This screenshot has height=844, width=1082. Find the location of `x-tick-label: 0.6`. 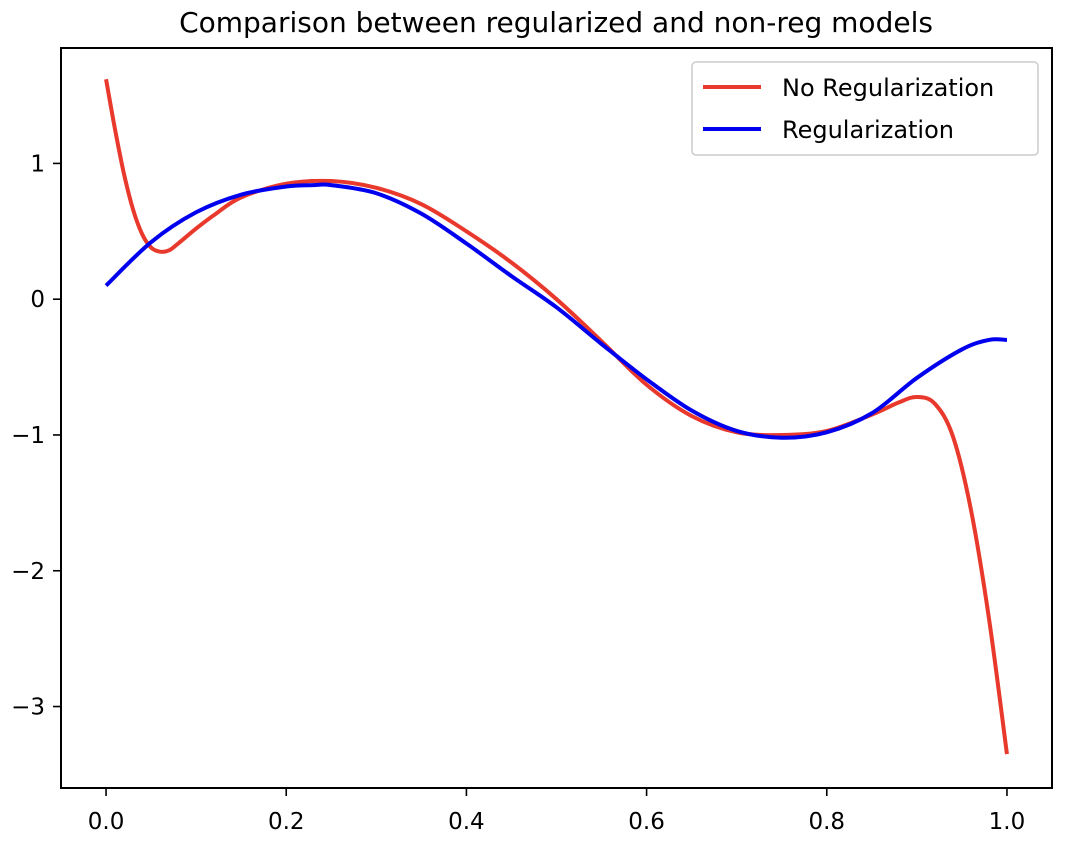

x-tick-label: 0.6 is located at coordinates (646, 822).